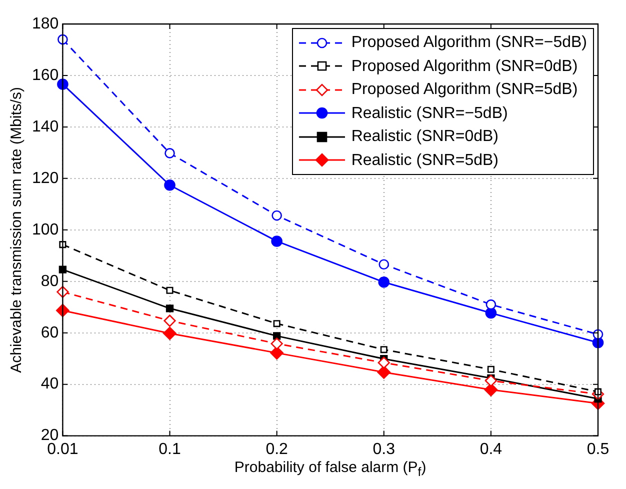 The image size is (626, 489). I want to click on y-tick-label: 180, so click(45, 23).